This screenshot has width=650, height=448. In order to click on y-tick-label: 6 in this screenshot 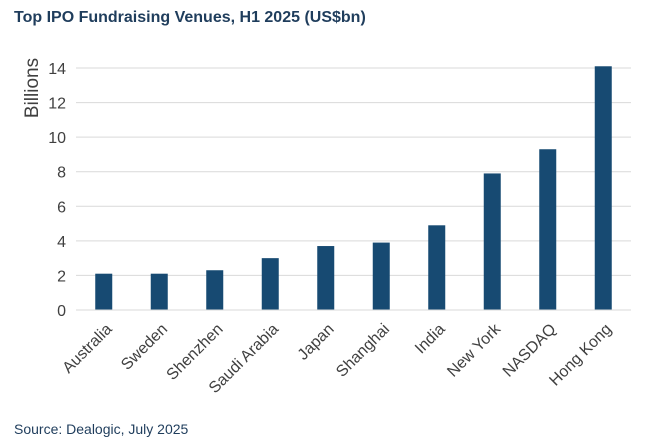, I will do `click(61, 207)`.